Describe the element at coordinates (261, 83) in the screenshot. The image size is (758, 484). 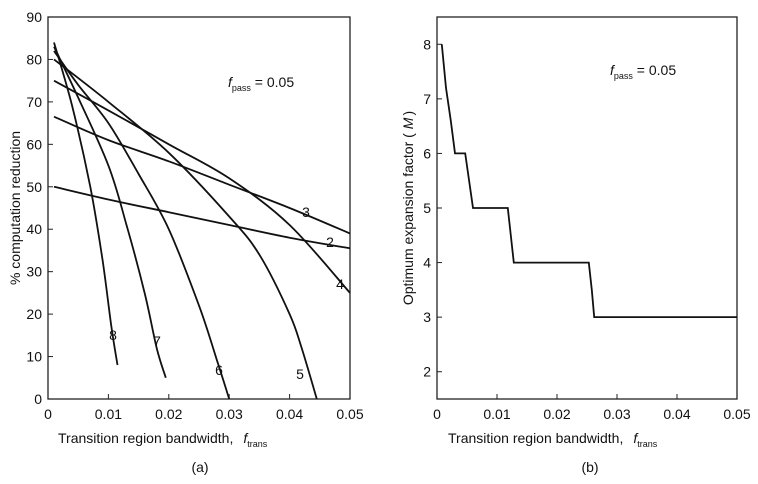
I see `annotation-fpass-a: fpass = 0.05` at that location.